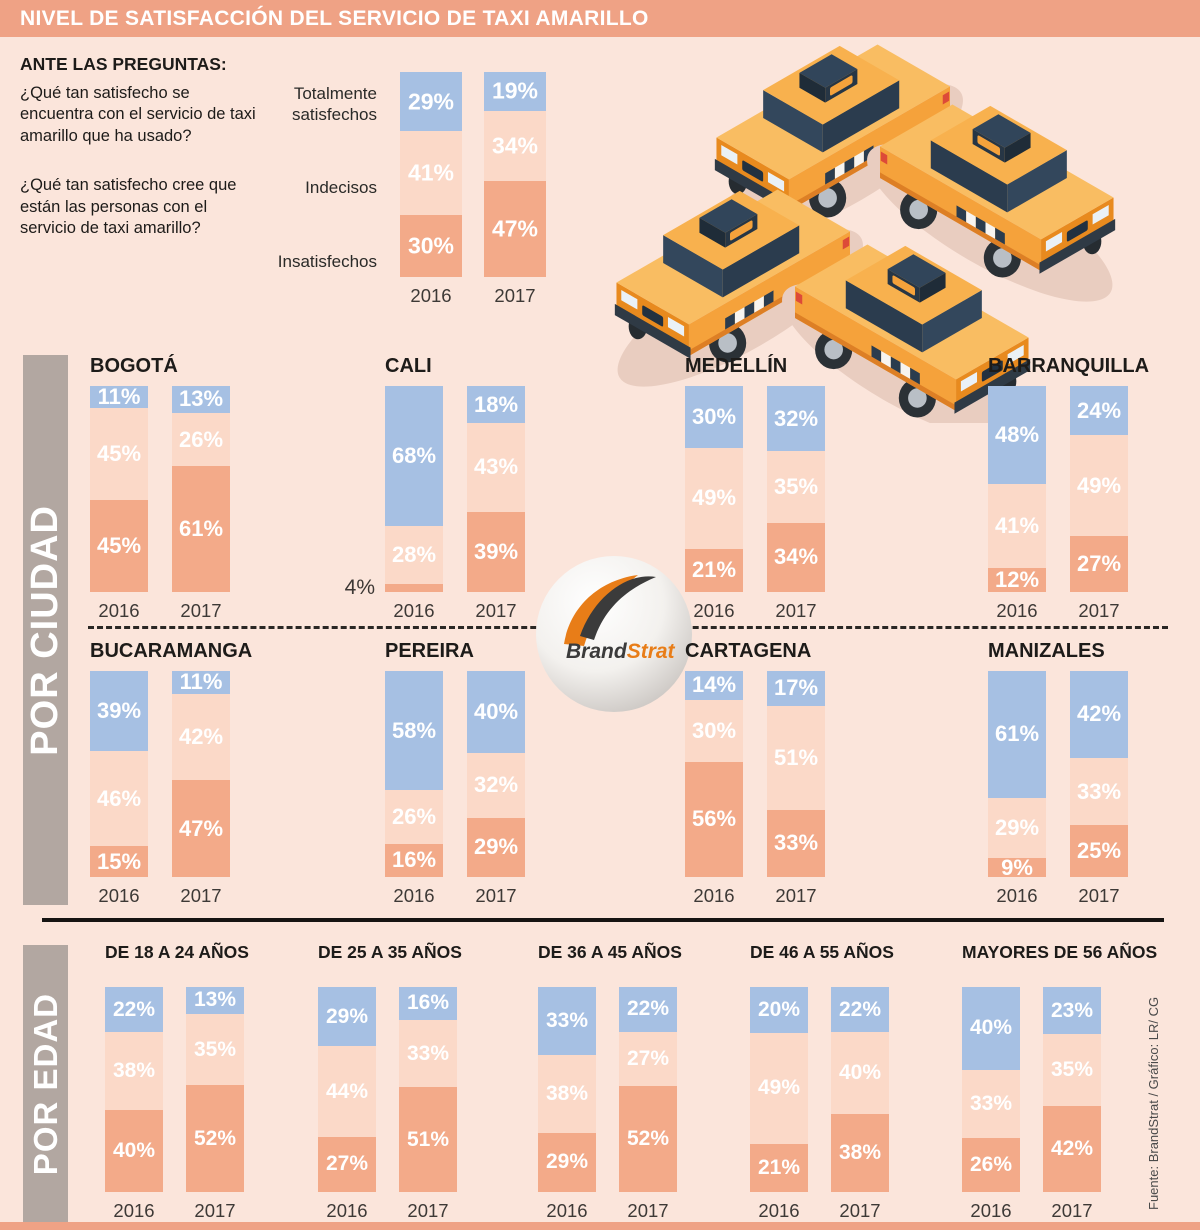 Image resolution: width=1200 pixels, height=1230 pixels. I want to click on sidebar-por-edad: POR EDAD, so click(45, 1084).